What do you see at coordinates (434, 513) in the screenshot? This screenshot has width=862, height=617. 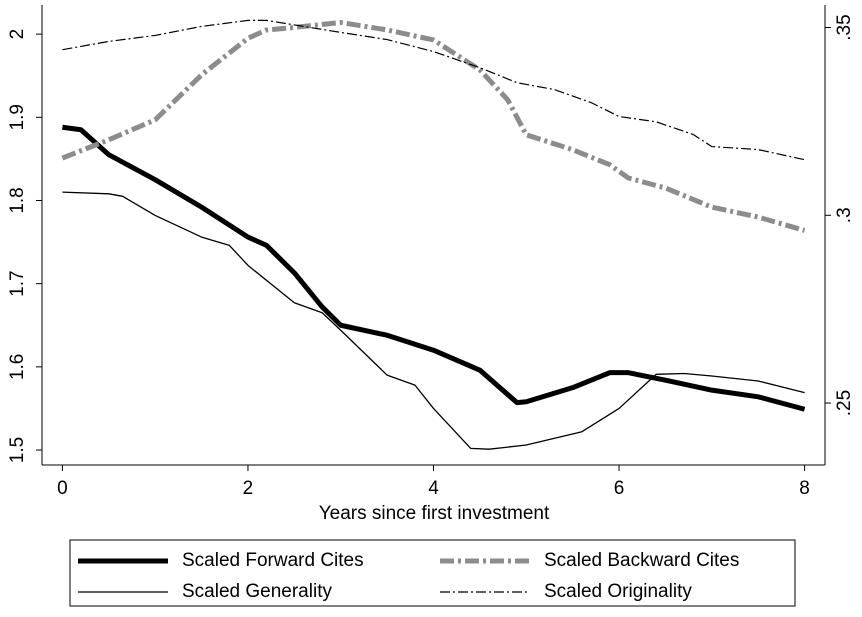 I see `x-axis-label: Years since first investment` at bounding box center [434, 513].